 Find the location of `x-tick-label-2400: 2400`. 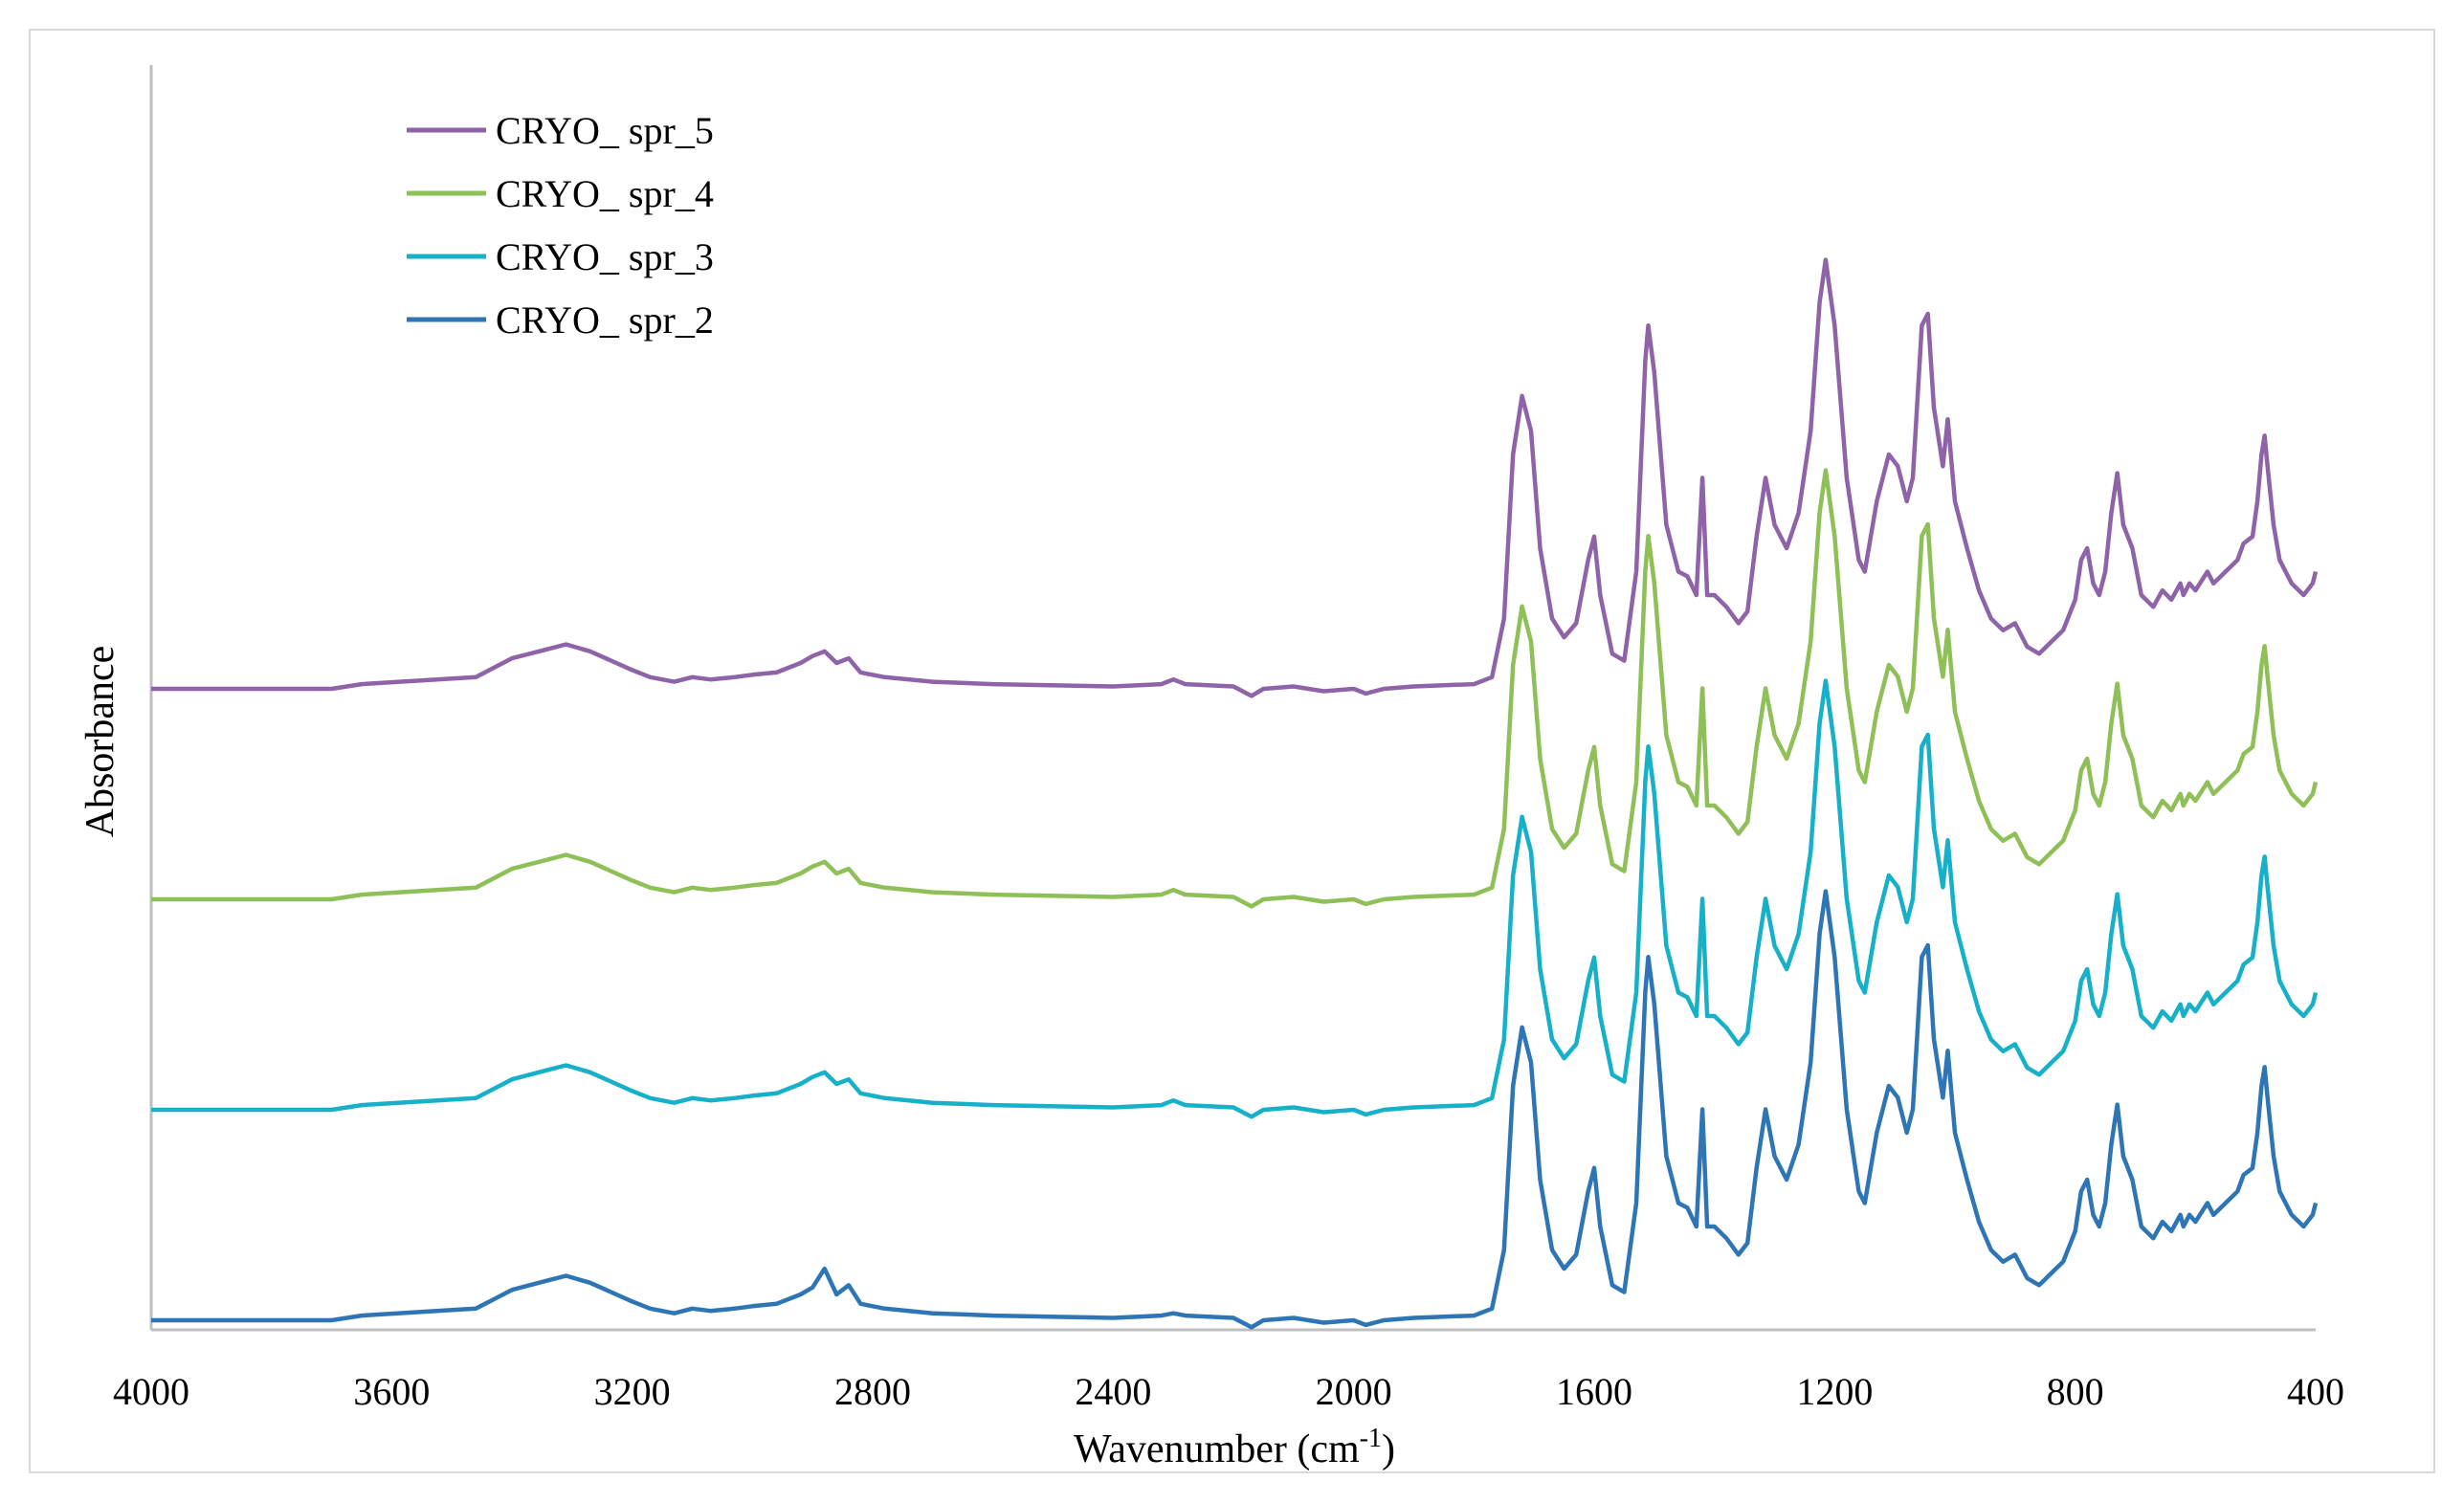

x-tick-label-2400: 2400 is located at coordinates (1113, 1392).